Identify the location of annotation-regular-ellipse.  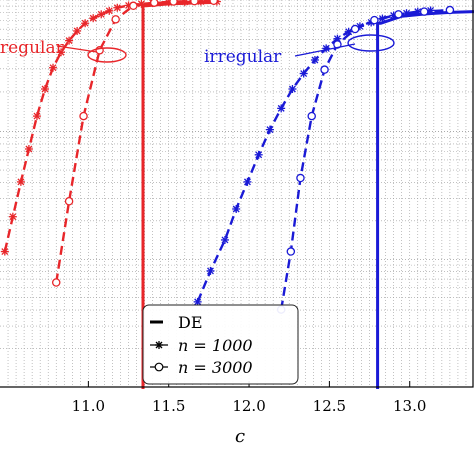
(107, 55).